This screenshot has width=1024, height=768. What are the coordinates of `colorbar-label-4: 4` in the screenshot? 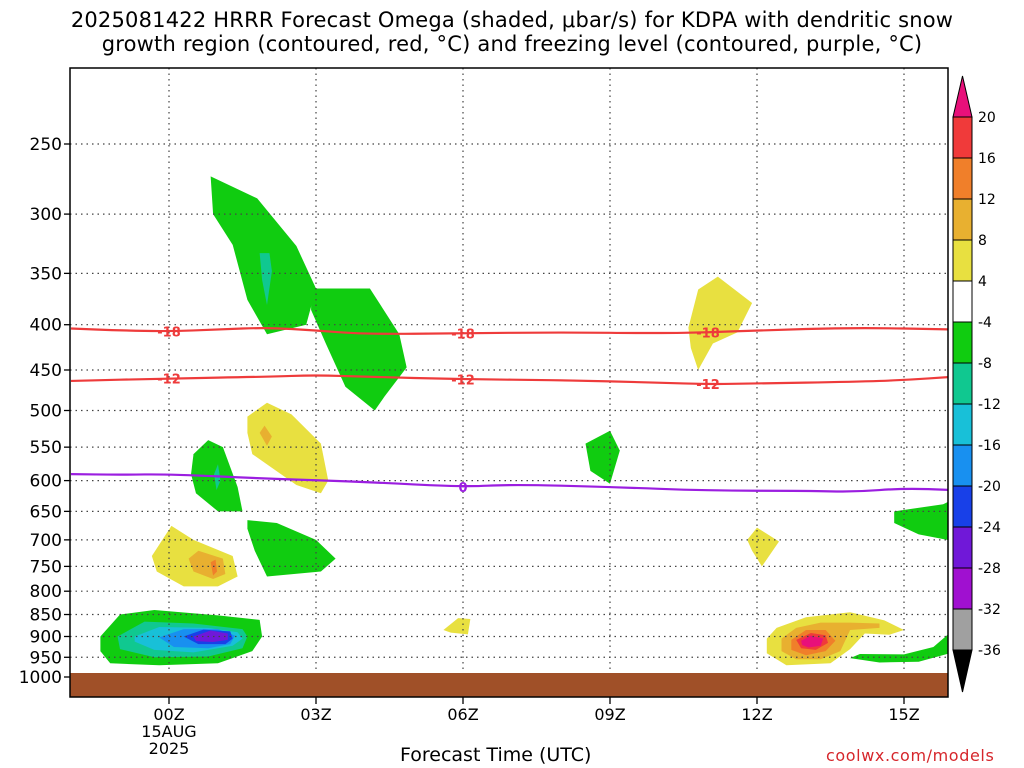 It's located at (982, 282).